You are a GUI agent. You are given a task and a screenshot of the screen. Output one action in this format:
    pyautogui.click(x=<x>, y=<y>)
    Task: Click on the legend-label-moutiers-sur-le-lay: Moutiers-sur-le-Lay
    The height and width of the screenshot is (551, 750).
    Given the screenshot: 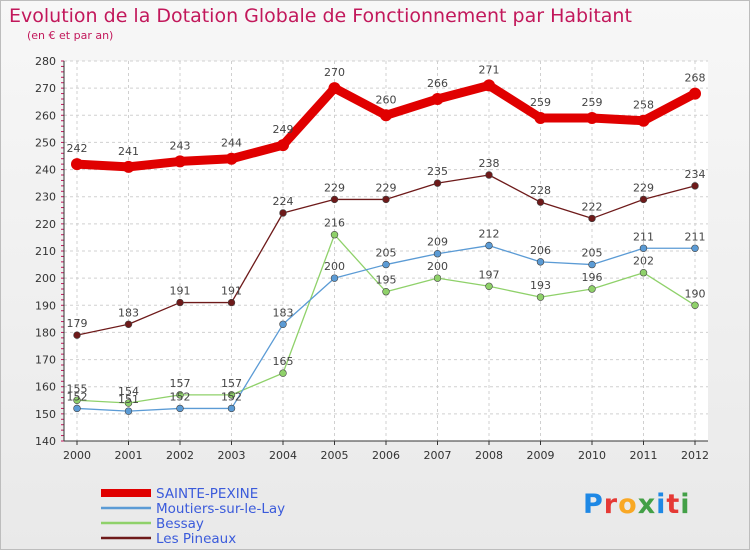 What is the action you would take?
    pyautogui.click(x=220, y=509)
    